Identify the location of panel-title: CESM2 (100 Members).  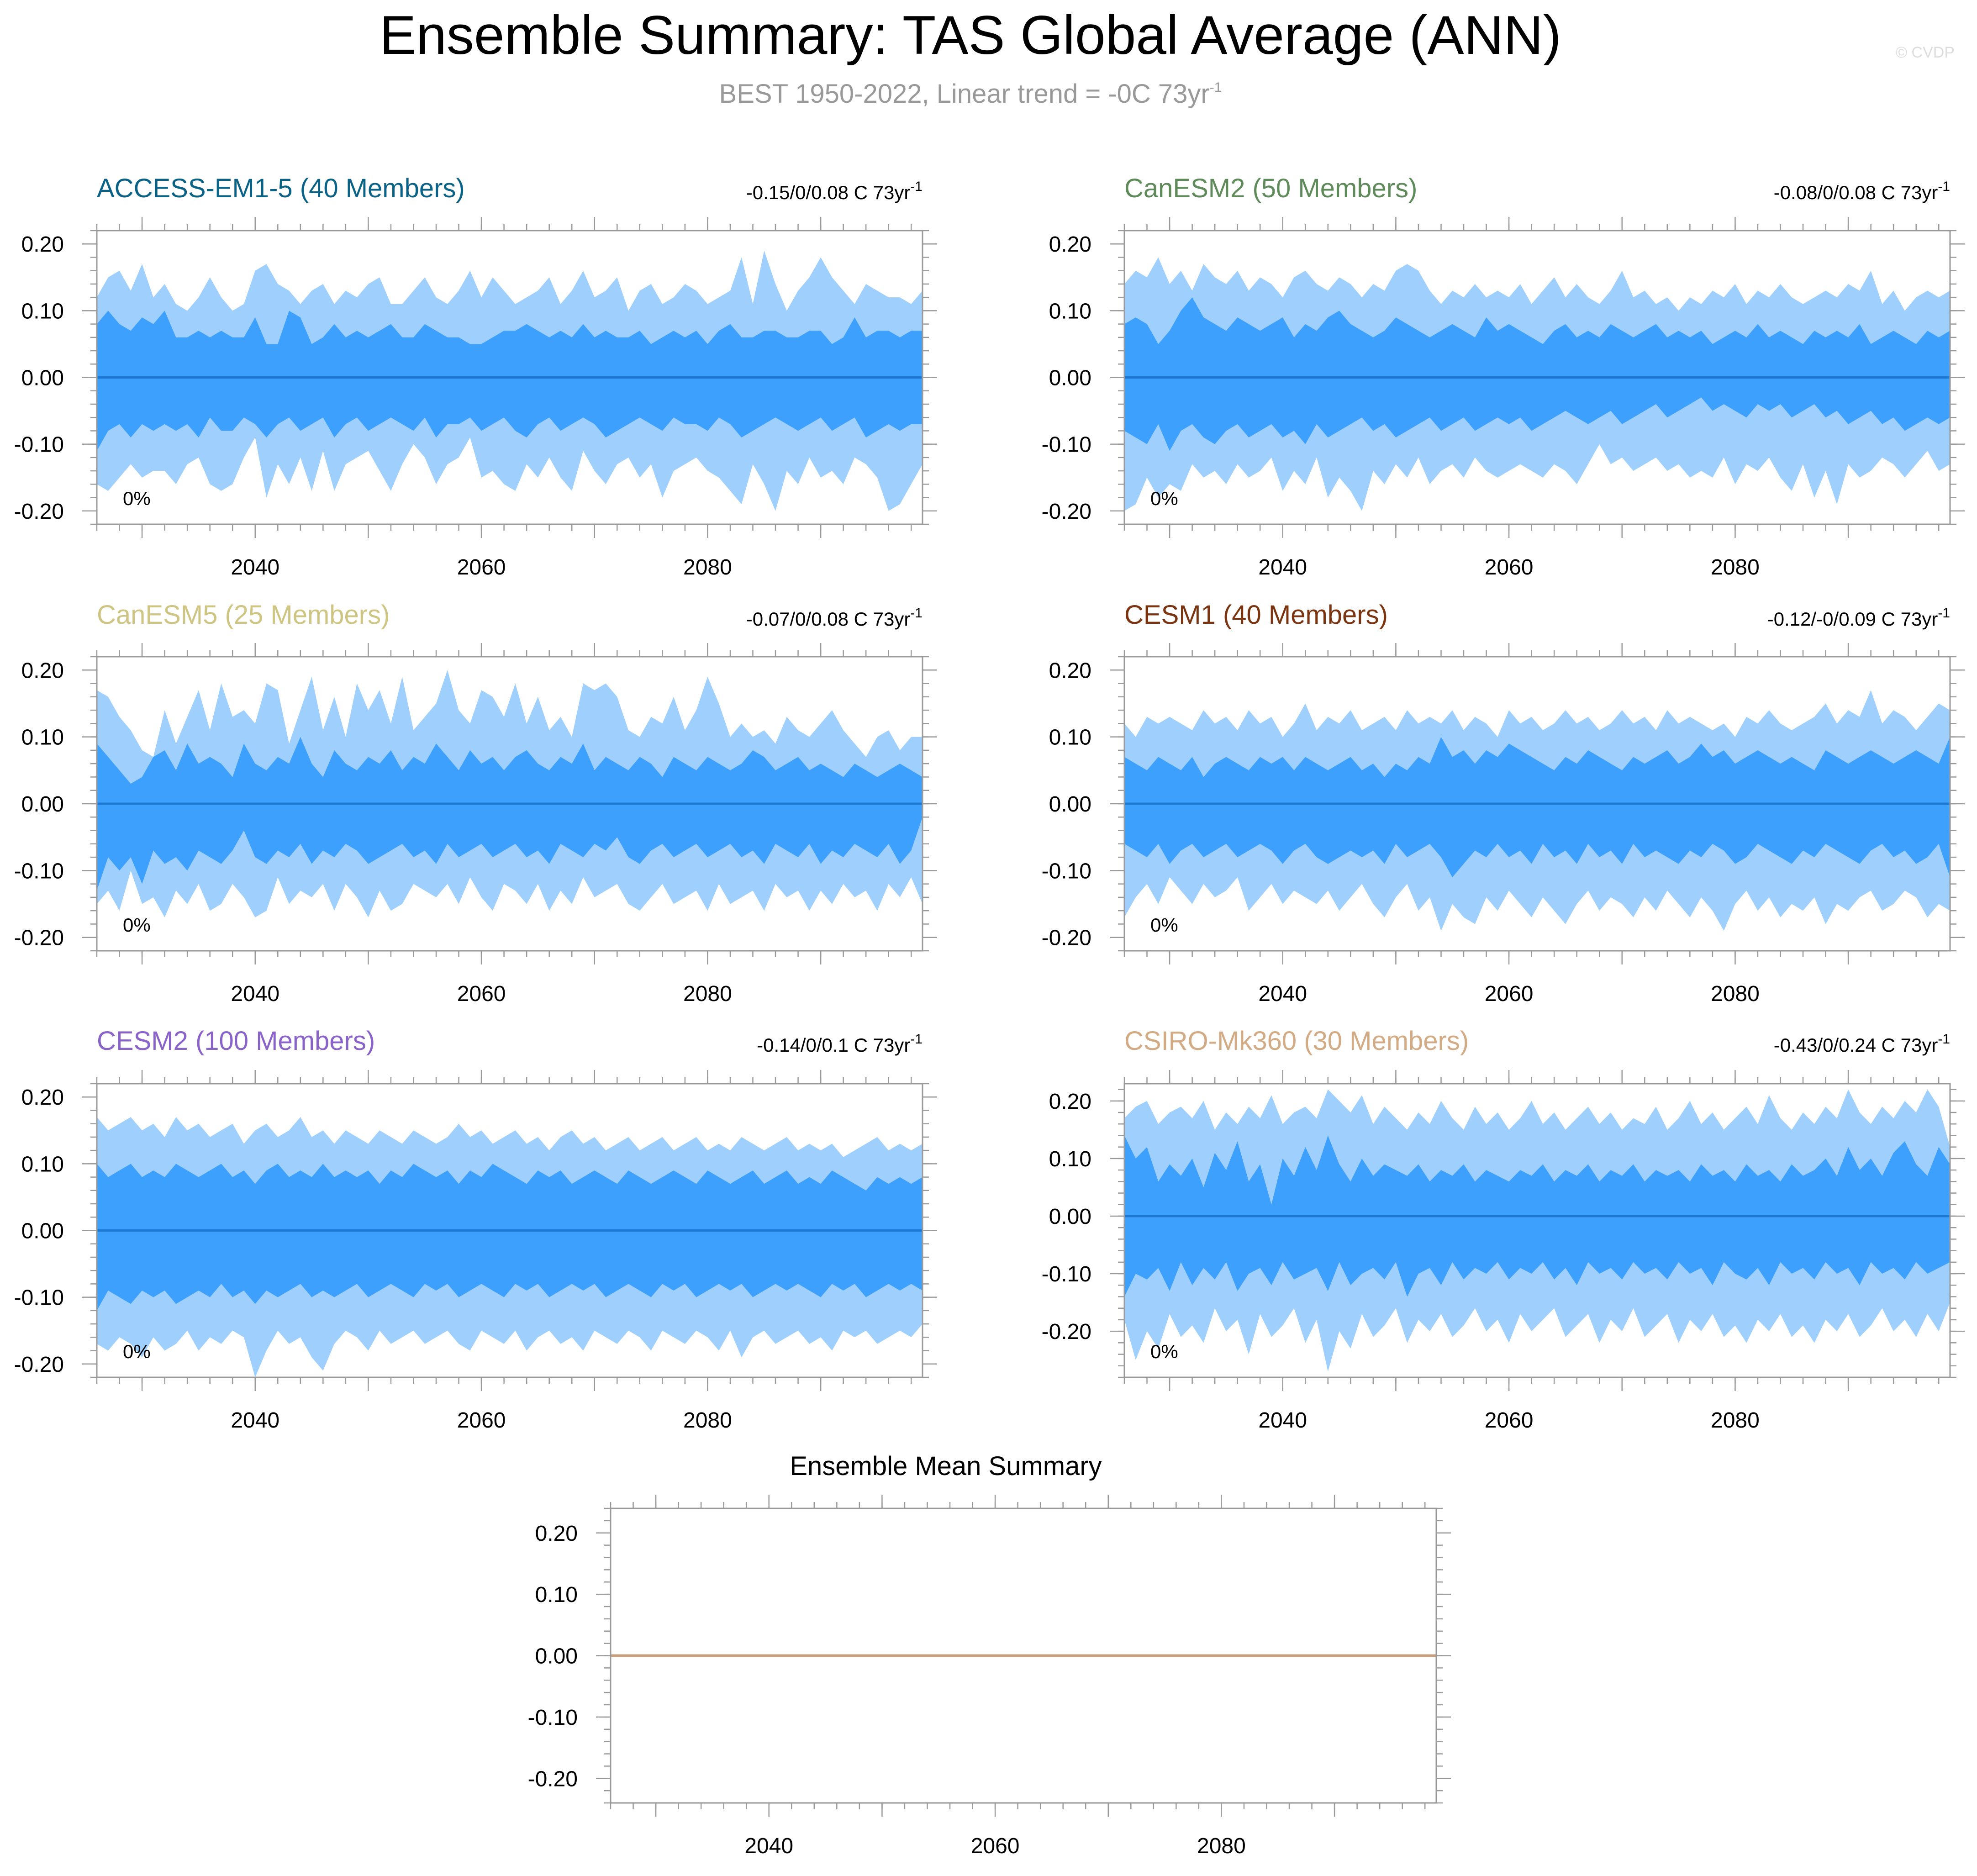
(236, 1041).